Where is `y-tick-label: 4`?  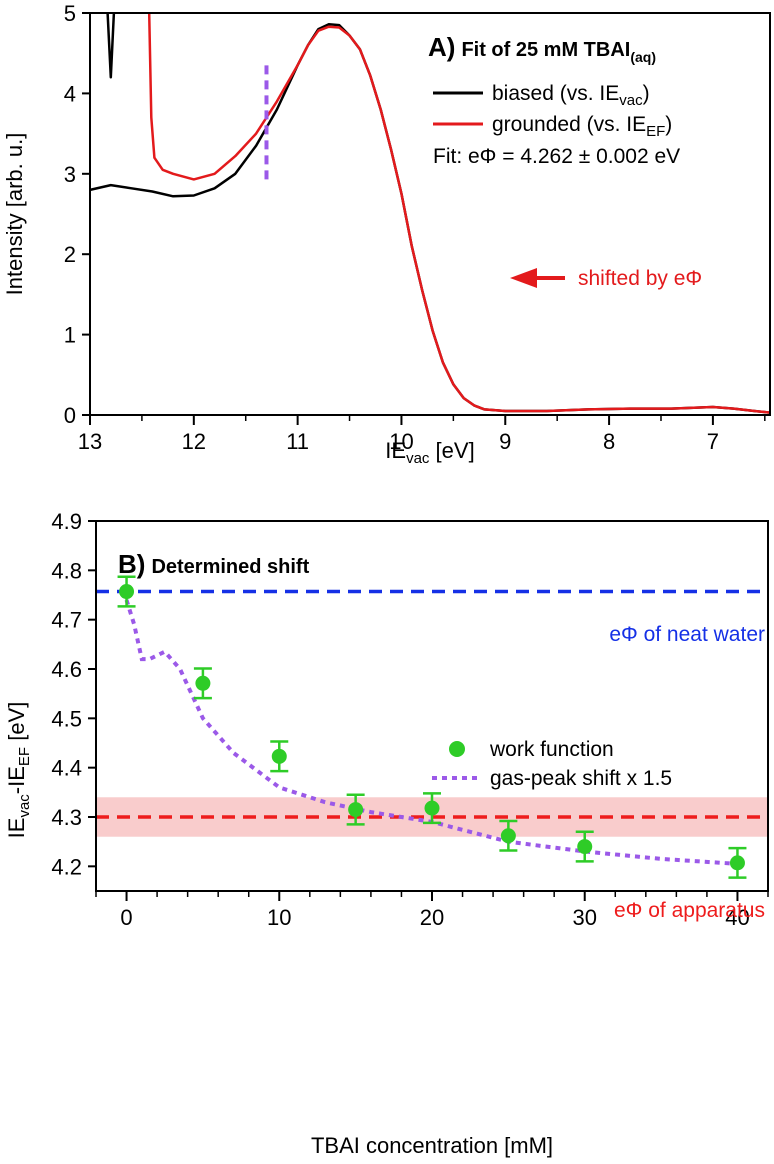 y-tick-label: 4 is located at coordinates (70, 93).